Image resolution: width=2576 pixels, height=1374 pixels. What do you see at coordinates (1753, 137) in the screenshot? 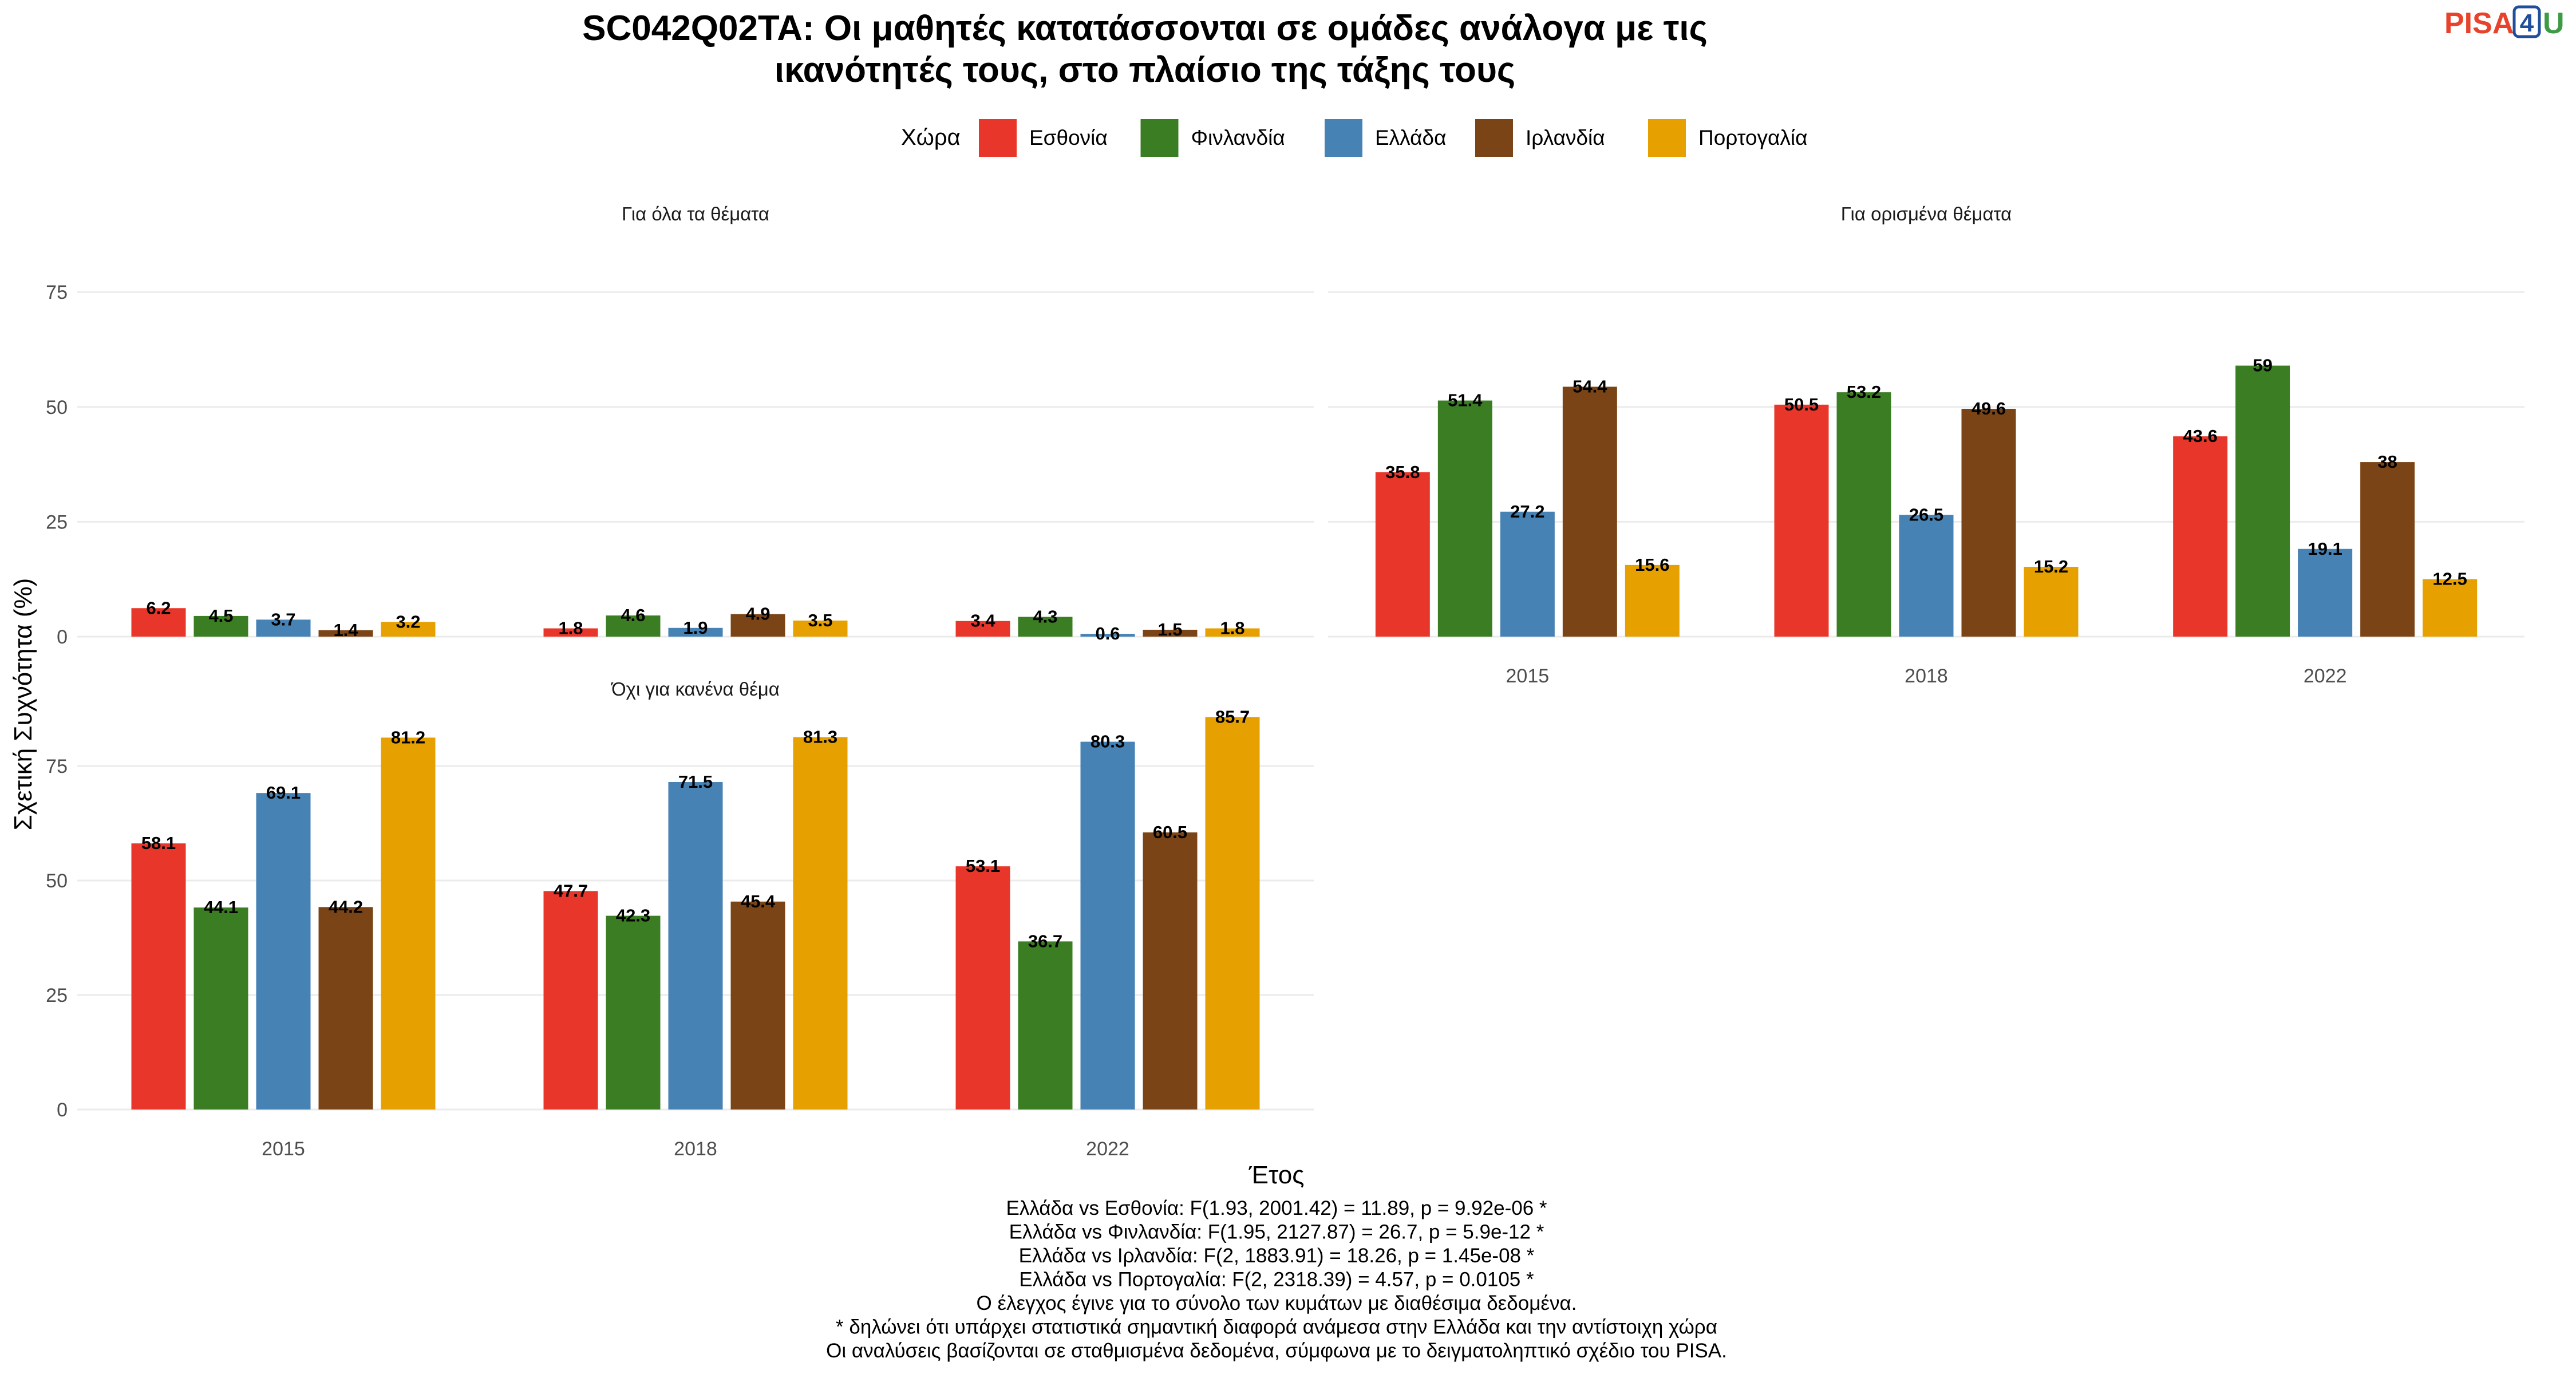
I see `legend-label: Πορτογαλία` at bounding box center [1753, 137].